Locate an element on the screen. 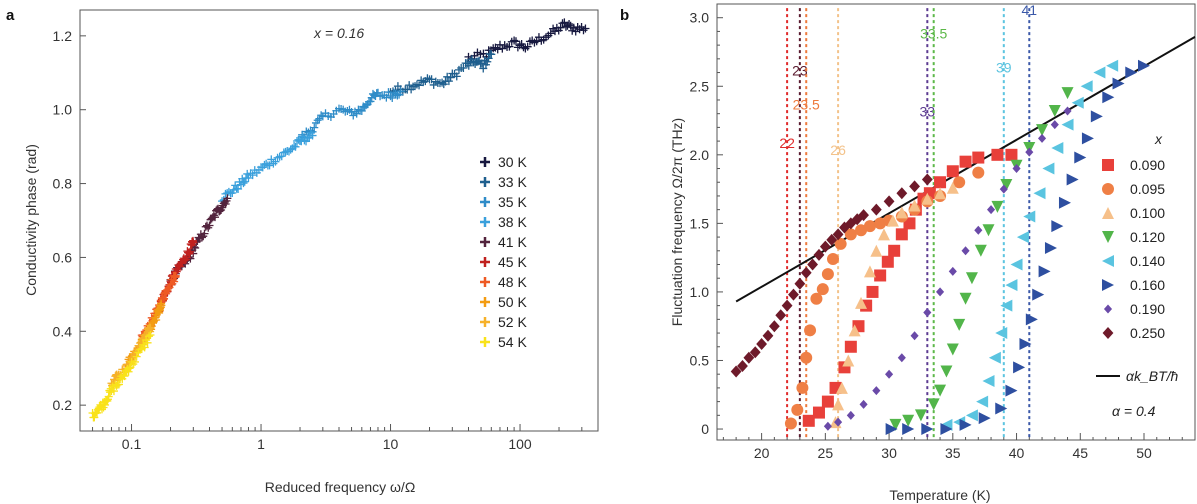  y-tick-label: 2.5 is located at coordinates (700, 86).